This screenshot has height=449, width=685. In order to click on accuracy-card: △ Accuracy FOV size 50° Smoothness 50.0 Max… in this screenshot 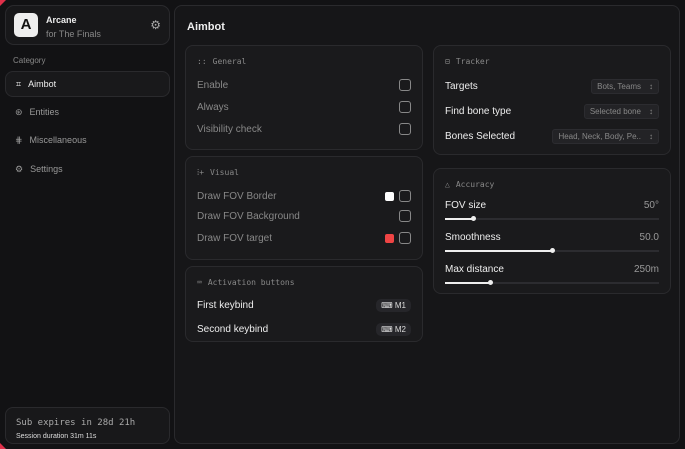, I will do `click(552, 231)`.